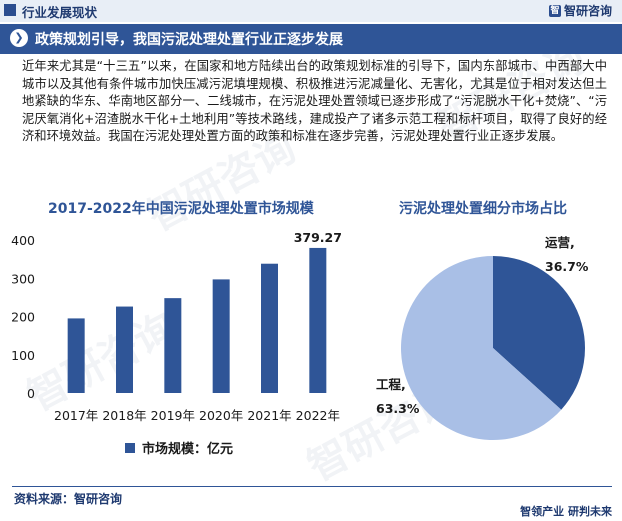 This screenshot has width=622, height=521. I want to click on y-tick-label: 400, so click(23, 240).